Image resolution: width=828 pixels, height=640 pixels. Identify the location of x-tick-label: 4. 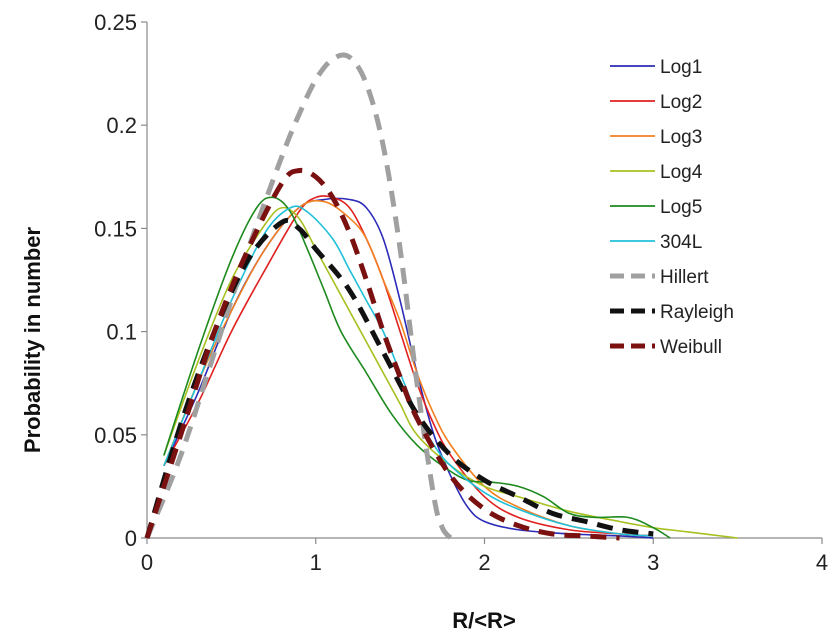
(822, 562).